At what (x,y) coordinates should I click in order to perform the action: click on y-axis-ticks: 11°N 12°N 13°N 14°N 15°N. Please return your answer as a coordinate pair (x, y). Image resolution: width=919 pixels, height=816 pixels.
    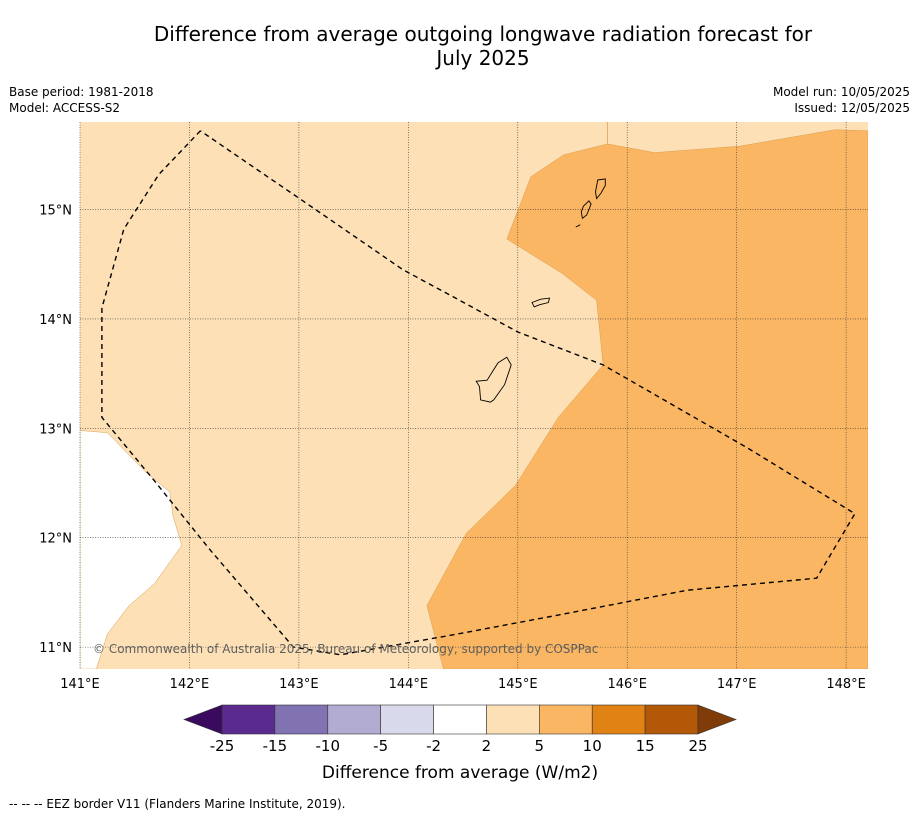
    Looking at the image, I should click on (55, 430).